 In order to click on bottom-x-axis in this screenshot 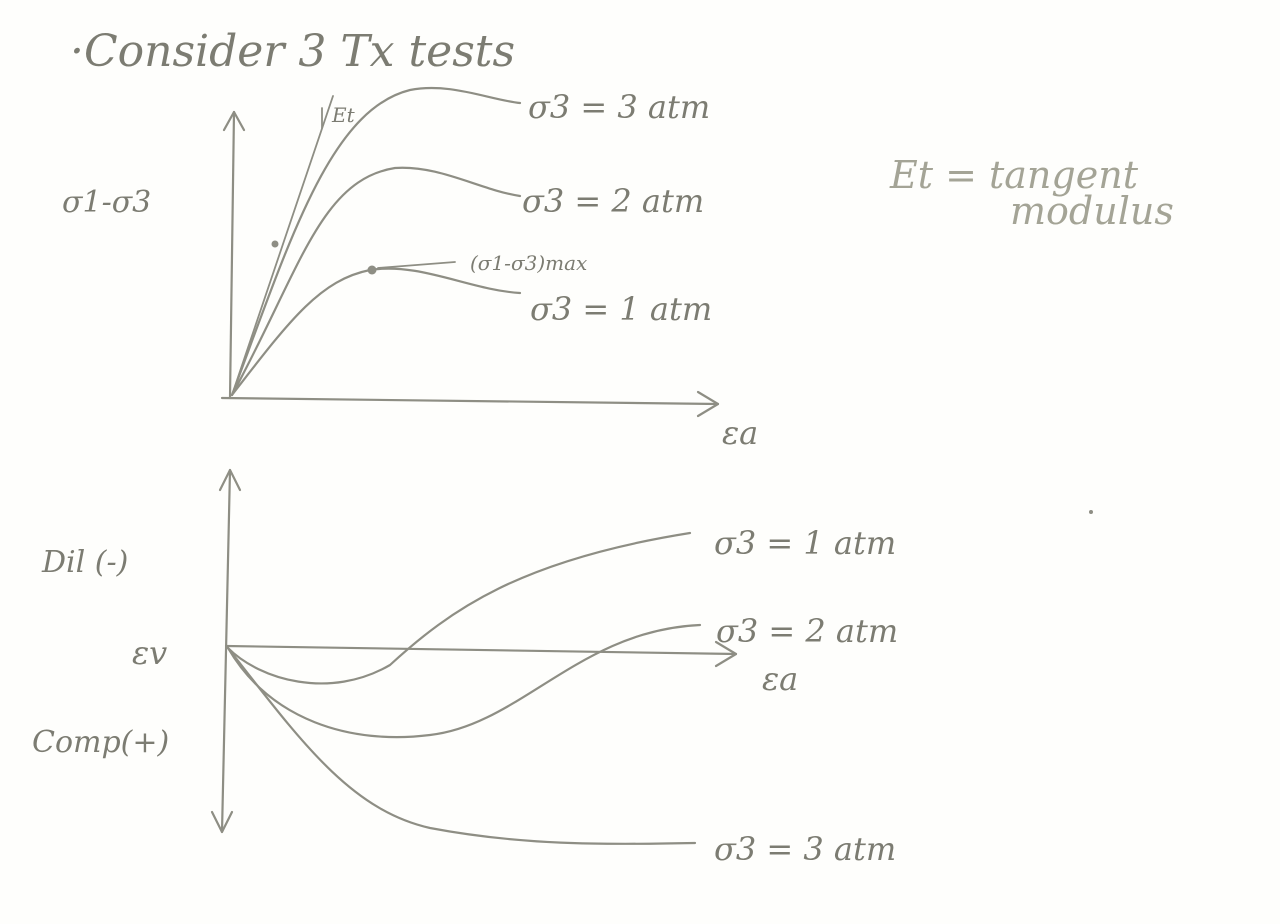, I will do `click(481, 650)`.